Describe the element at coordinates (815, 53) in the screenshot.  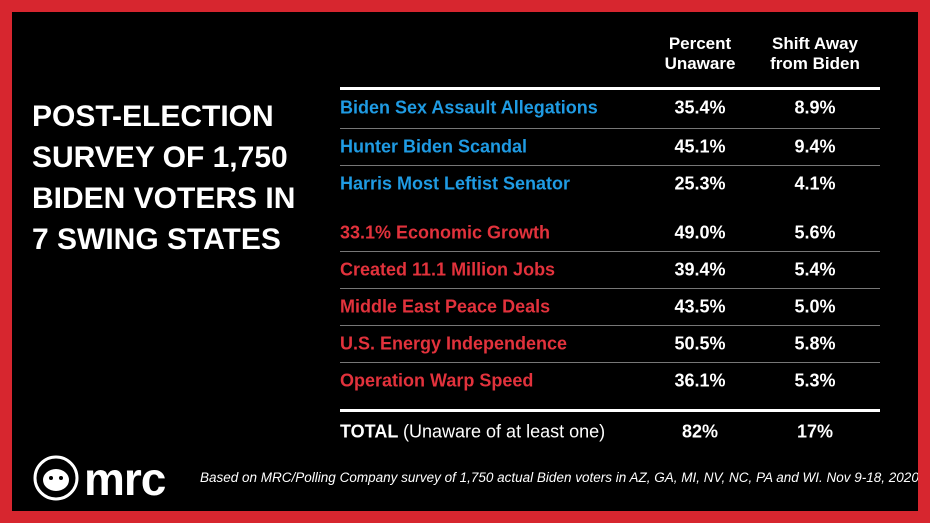
I see `column-header: Shift Away from Biden` at that location.